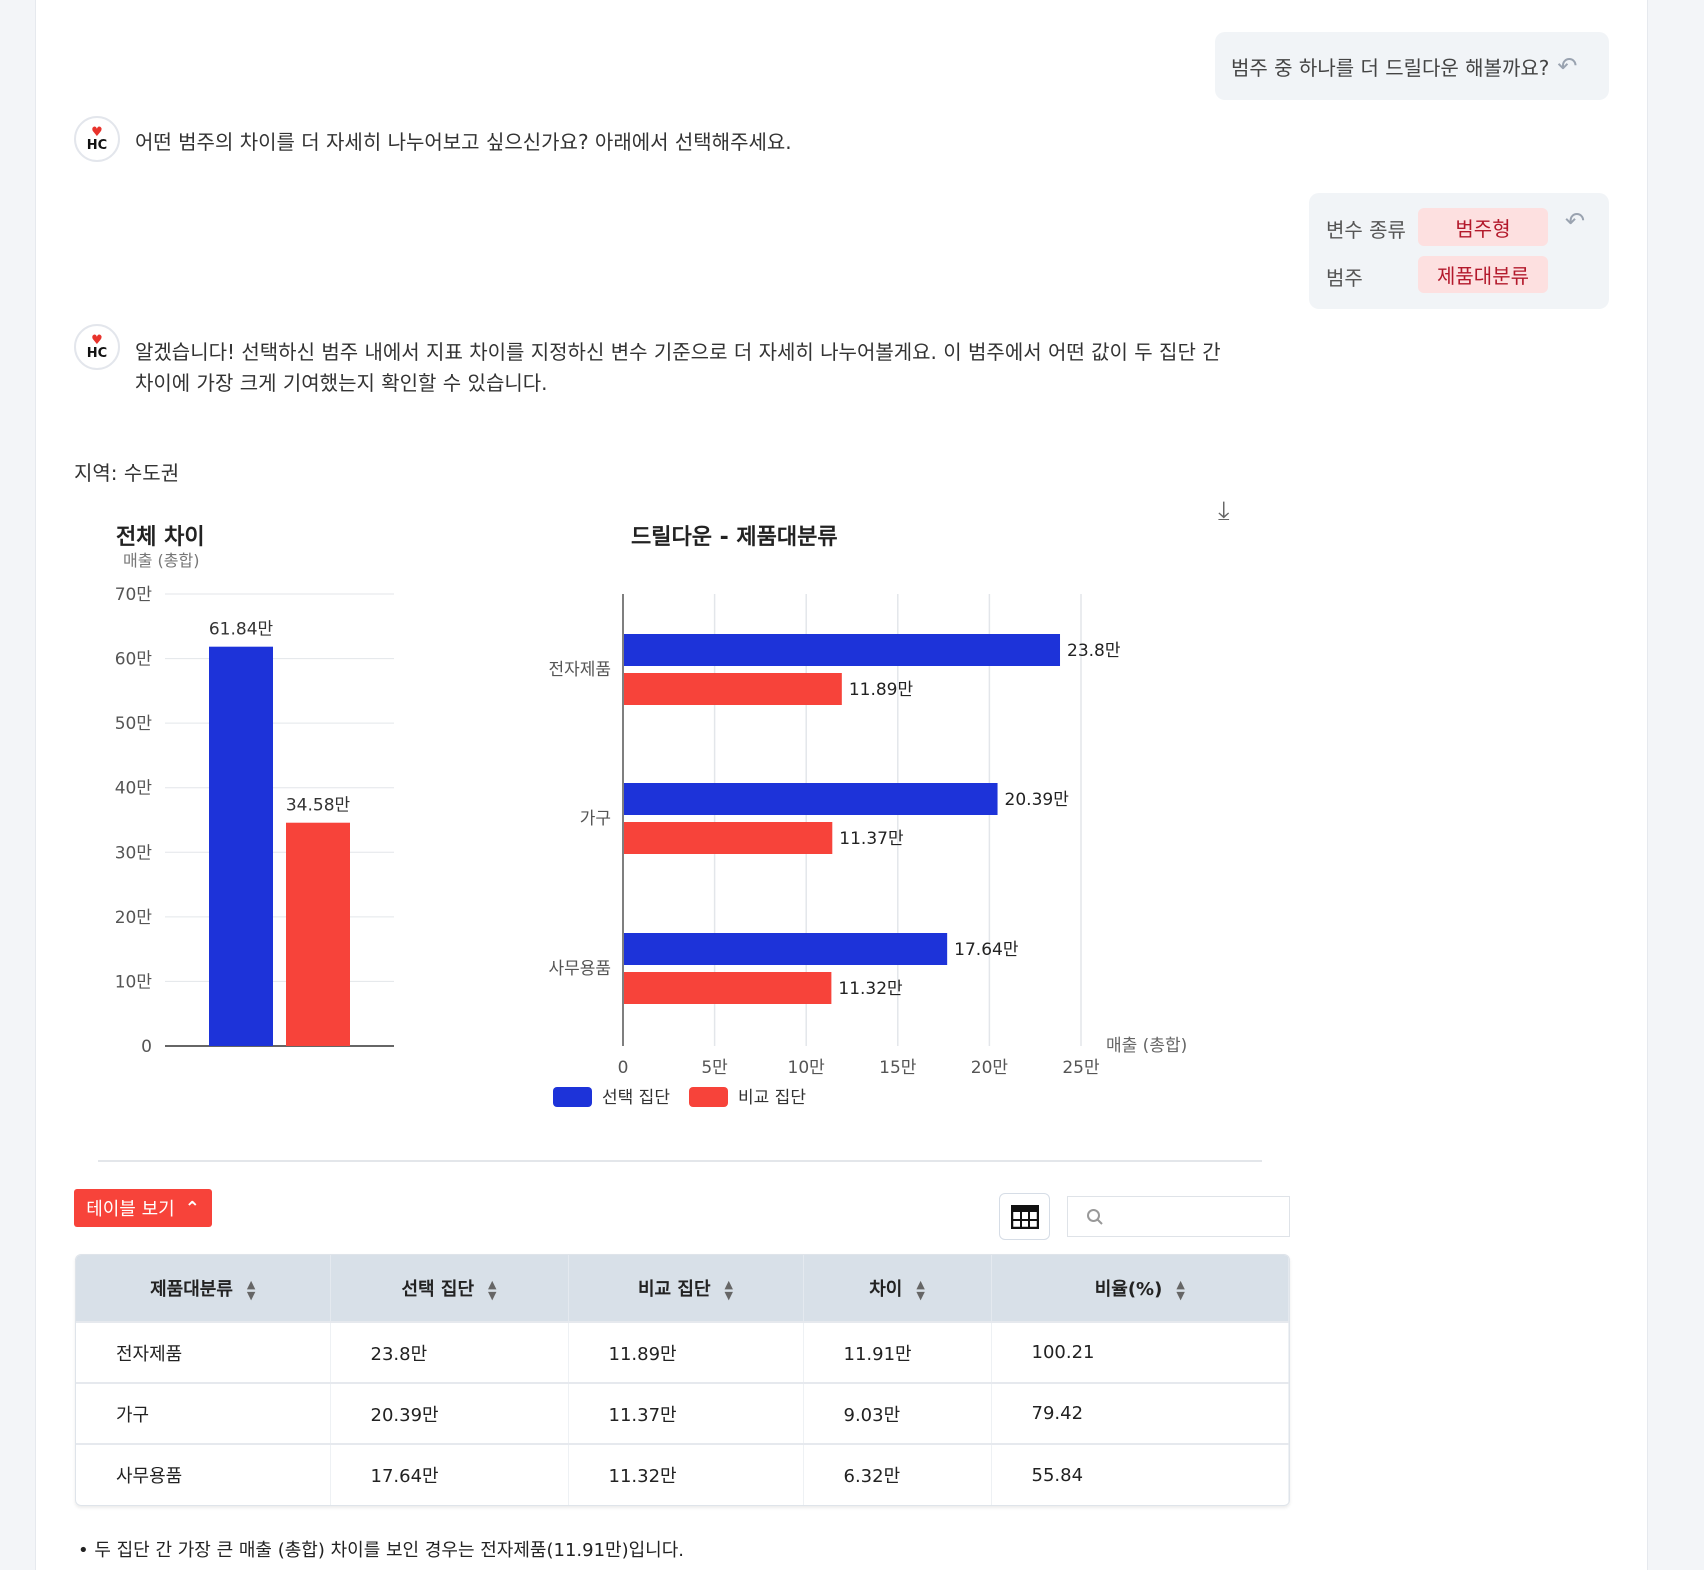  I want to click on cell: 11.32만, so click(686, 1474).